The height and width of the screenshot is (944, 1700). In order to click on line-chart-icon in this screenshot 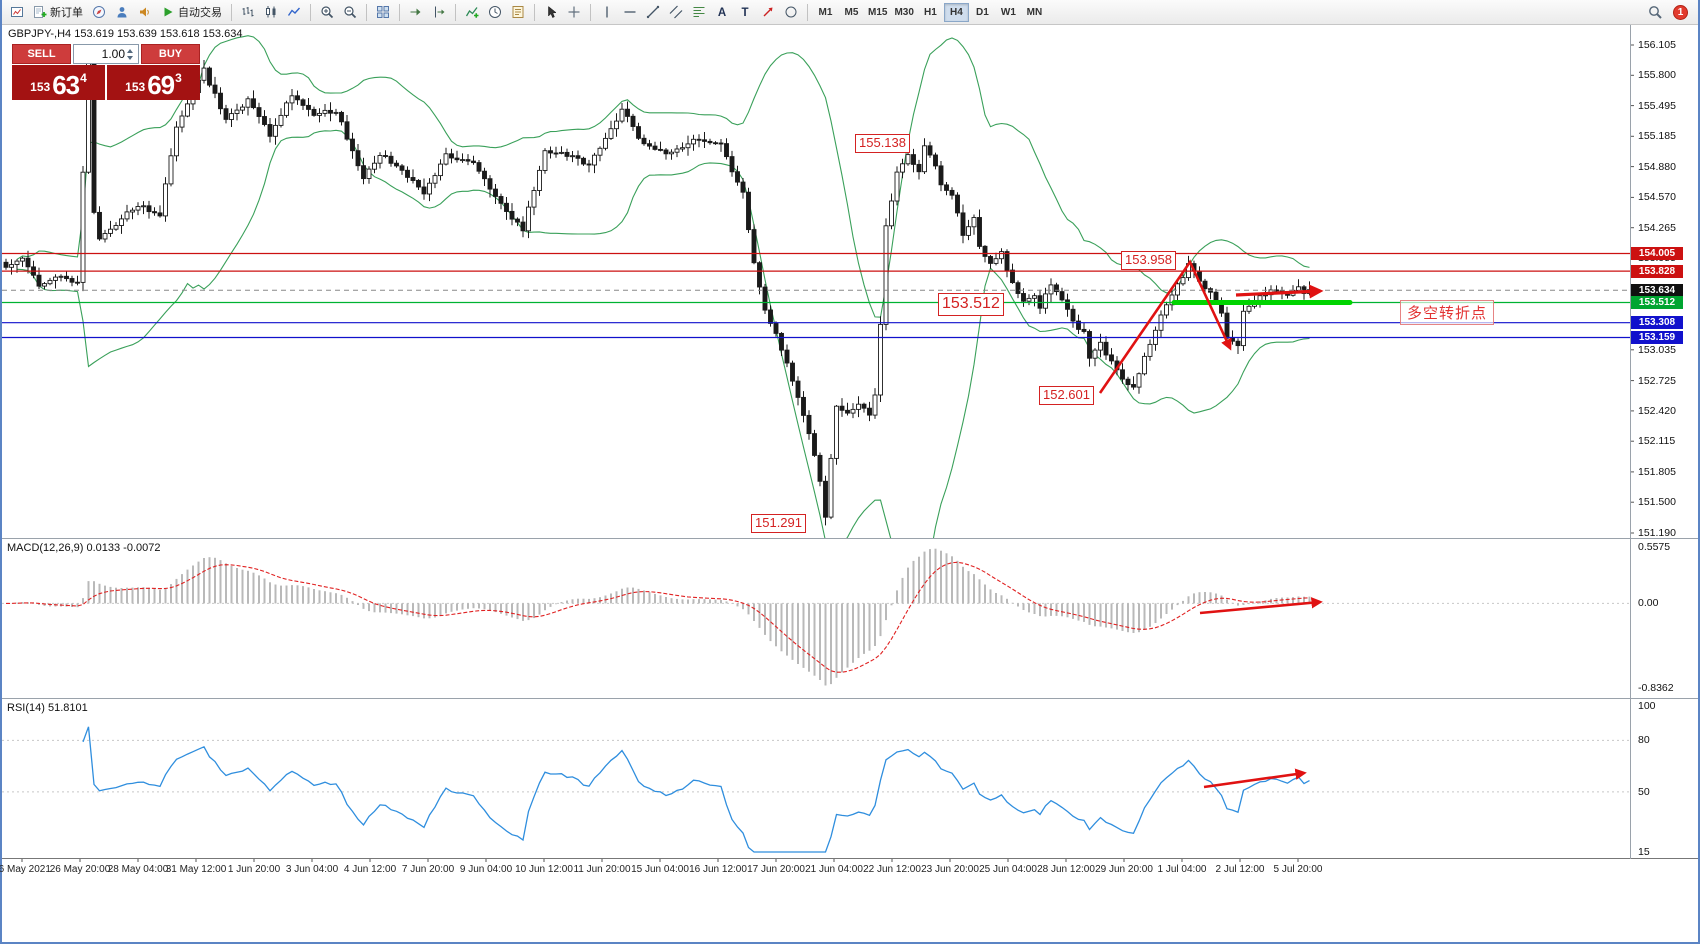, I will do `click(294, 11)`.